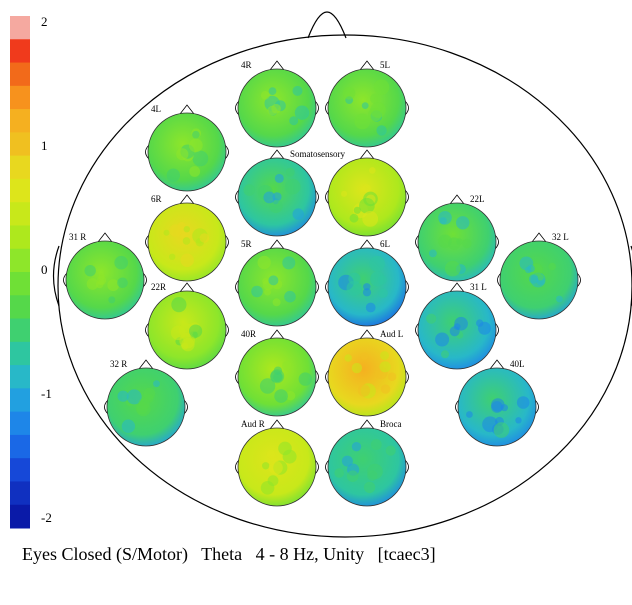 This screenshot has height=605, width=632. Describe the element at coordinates (246, 65) in the screenshot. I see `topomap-label: 4R` at that location.